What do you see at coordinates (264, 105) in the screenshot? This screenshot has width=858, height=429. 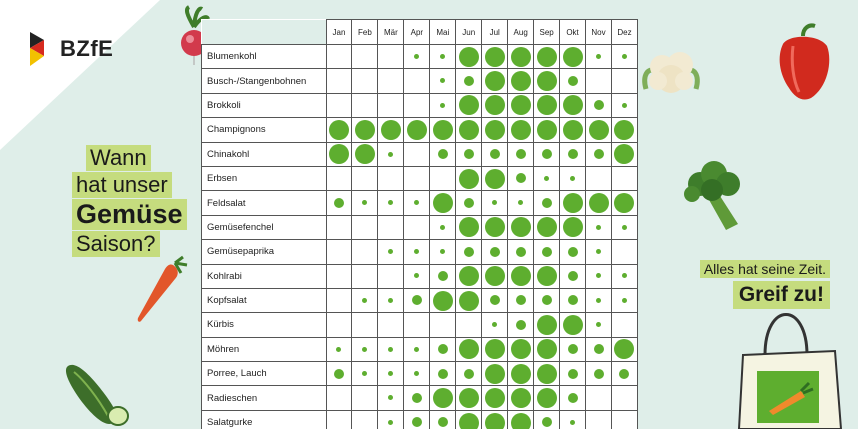 I see `vegetable-name: Brokkoli` at bounding box center [264, 105].